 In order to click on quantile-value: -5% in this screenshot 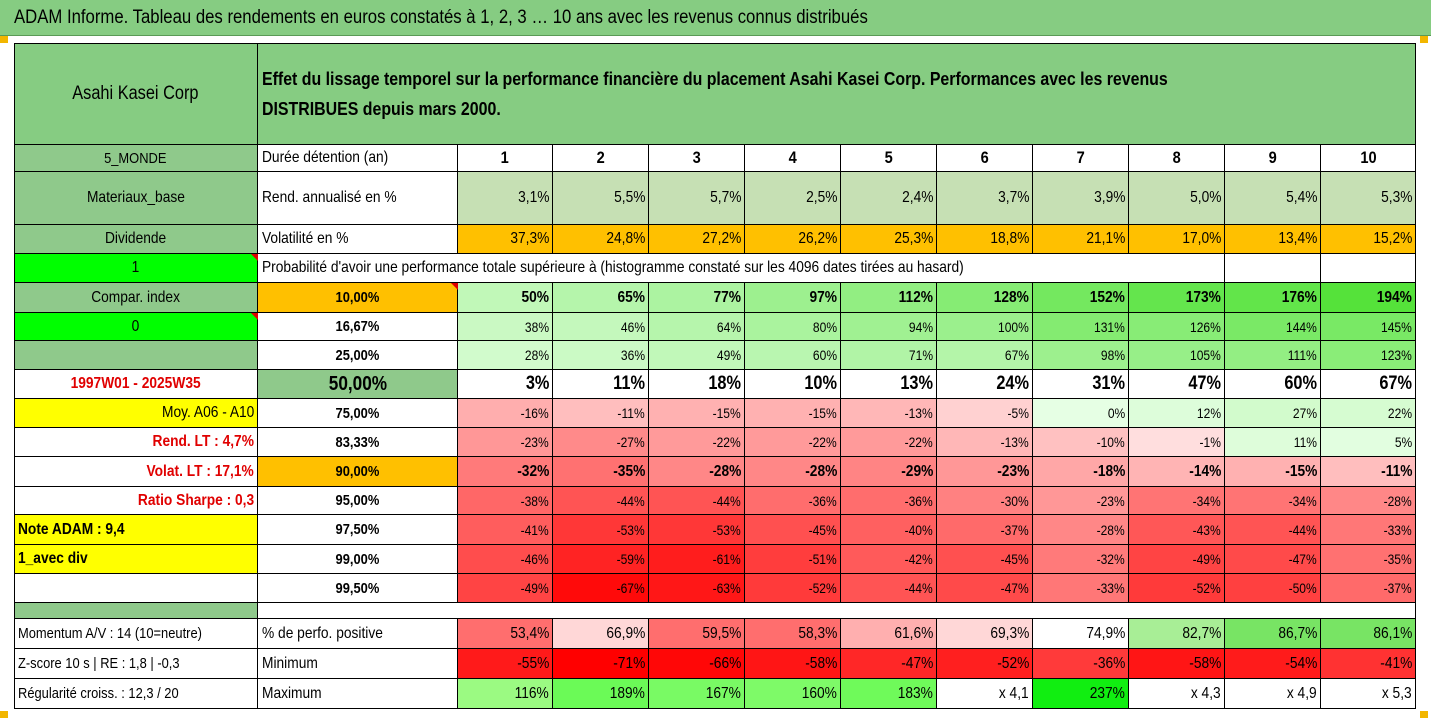, I will do `click(985, 413)`.